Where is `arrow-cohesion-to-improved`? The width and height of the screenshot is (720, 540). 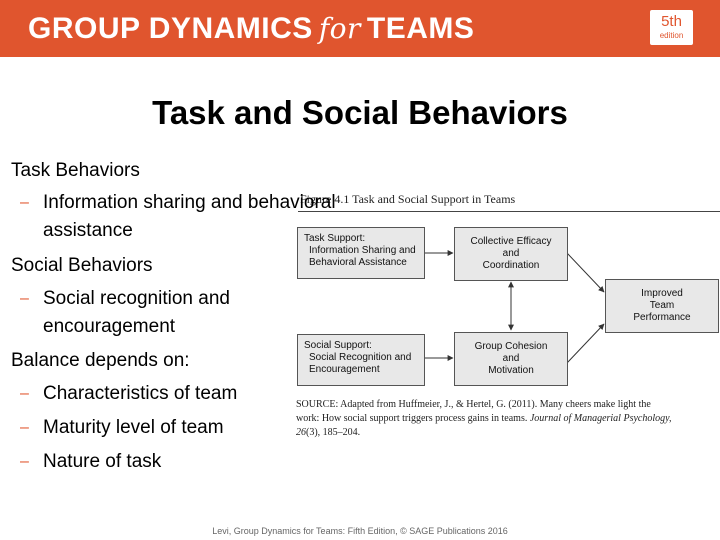 arrow-cohesion-to-improved is located at coordinates (585, 343).